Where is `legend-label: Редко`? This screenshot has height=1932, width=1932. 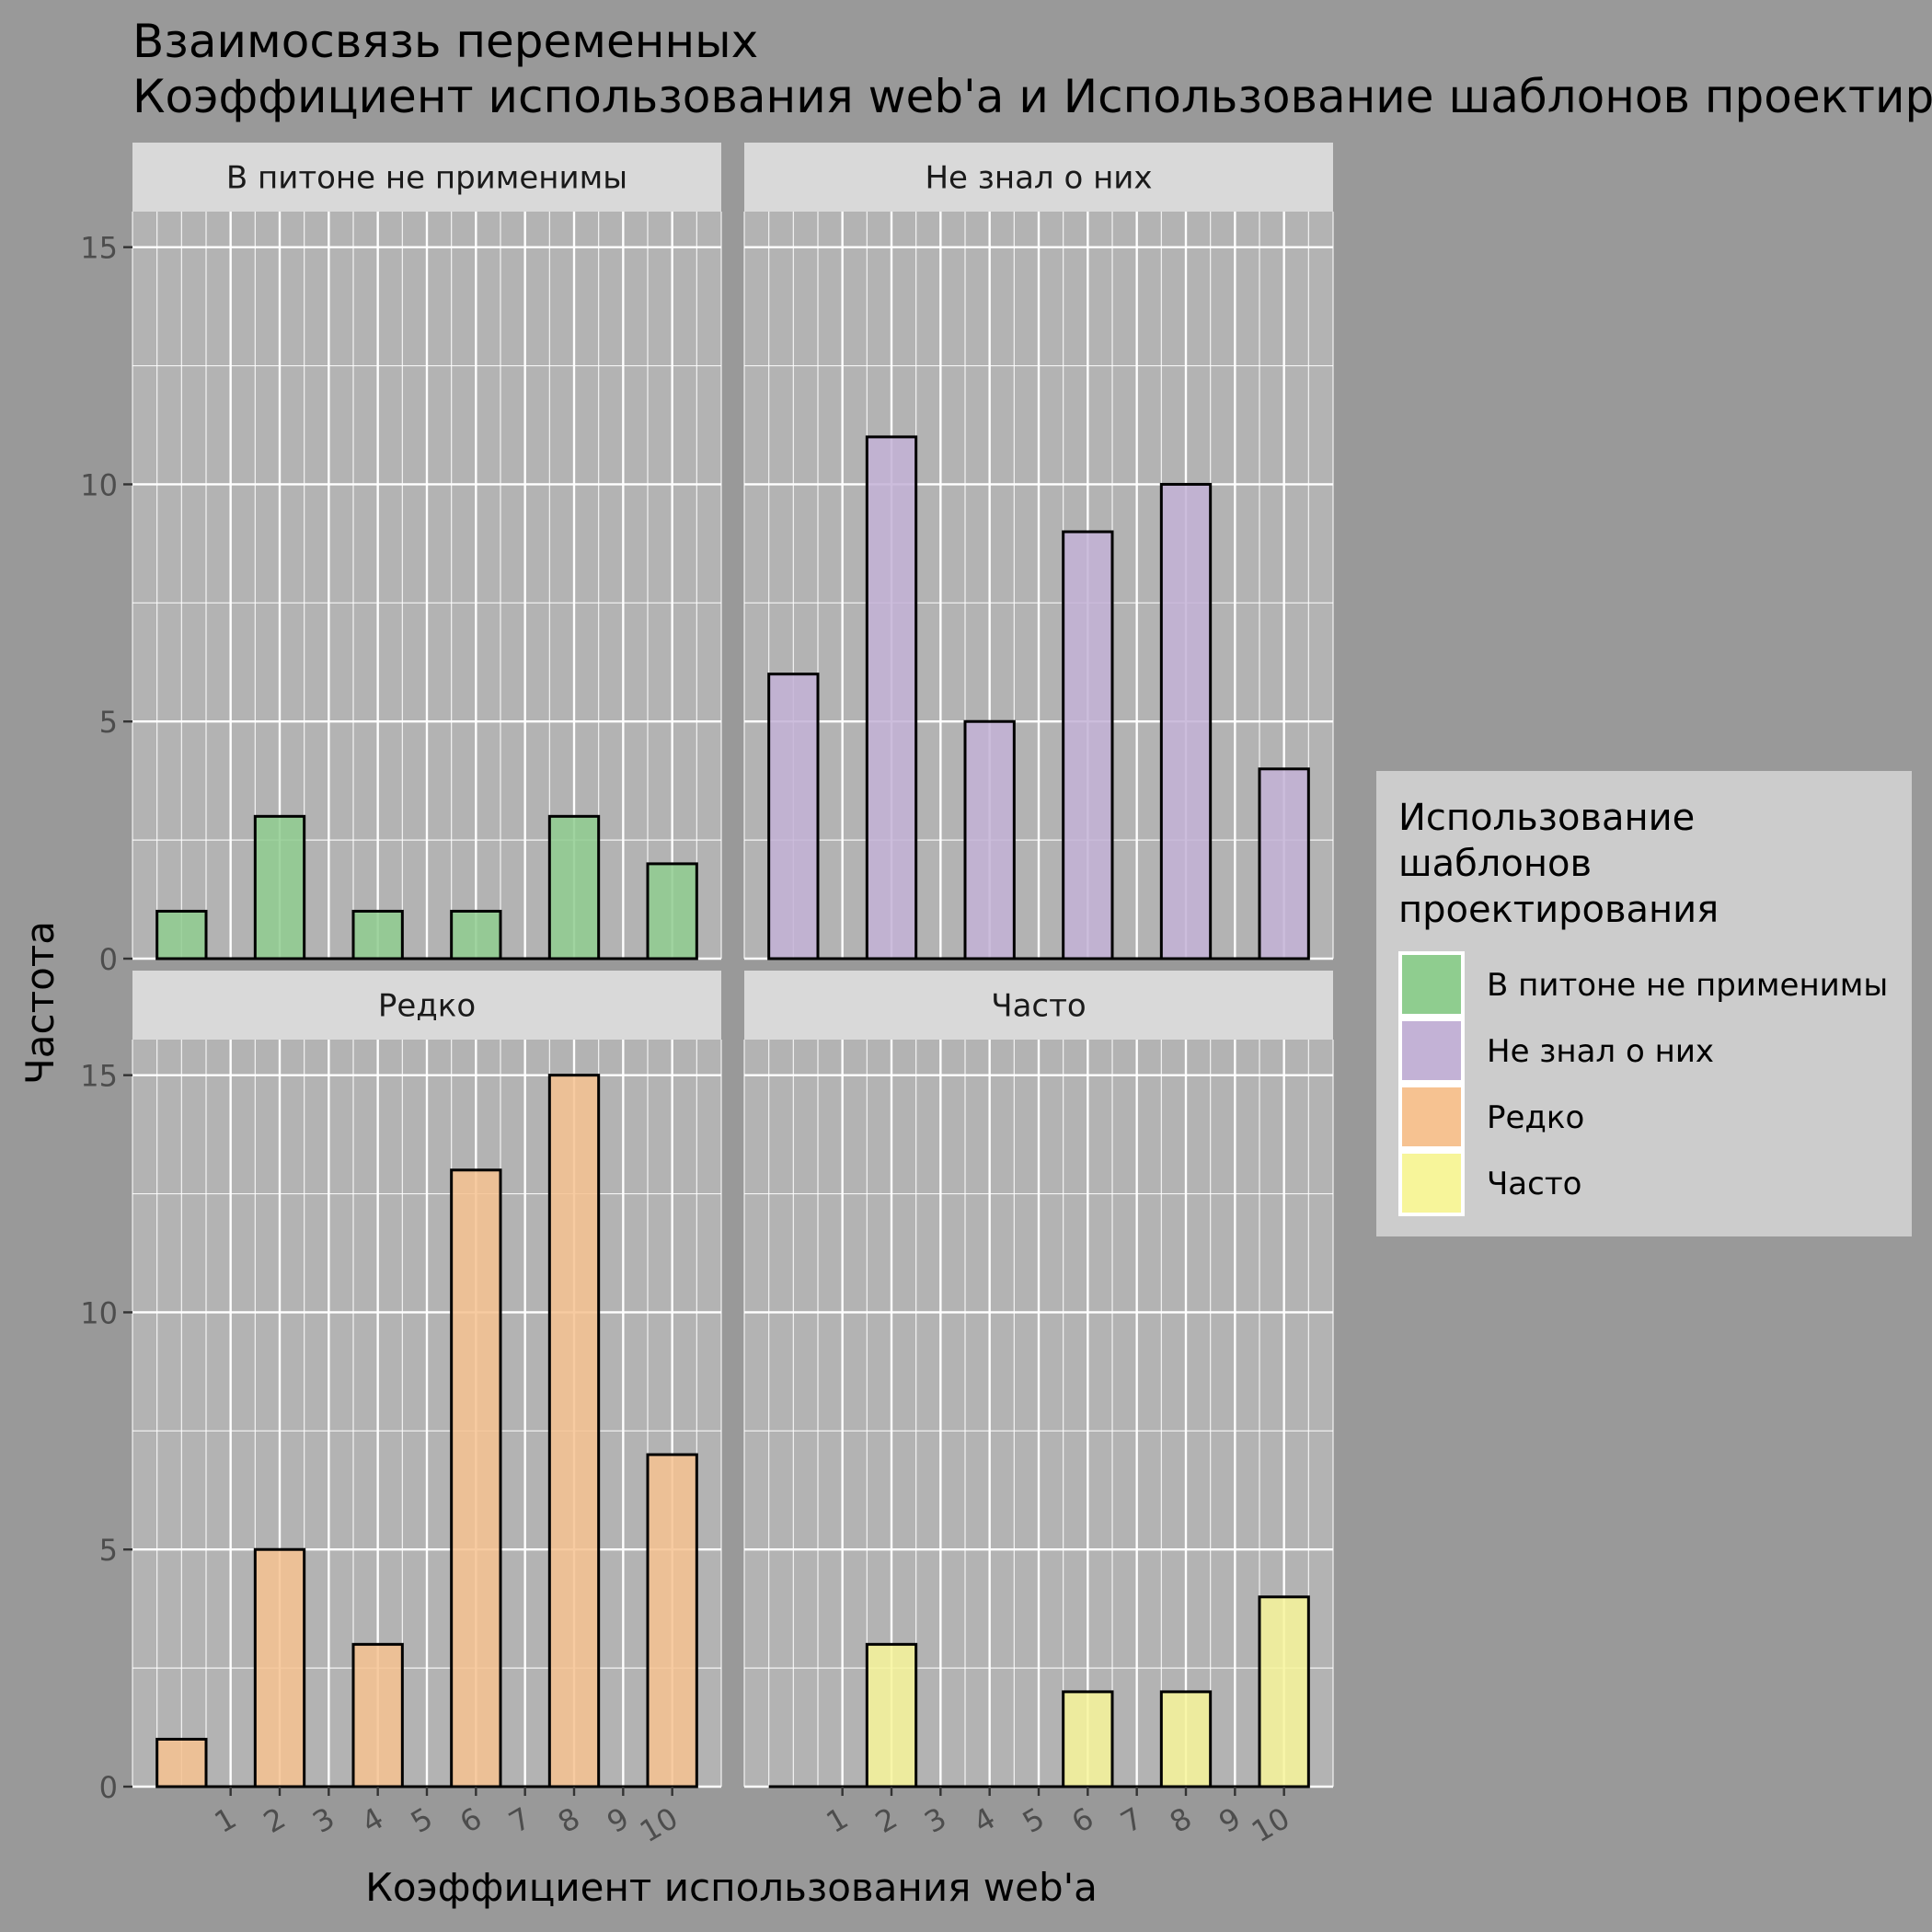
legend-label: Редко is located at coordinates (1535, 1117).